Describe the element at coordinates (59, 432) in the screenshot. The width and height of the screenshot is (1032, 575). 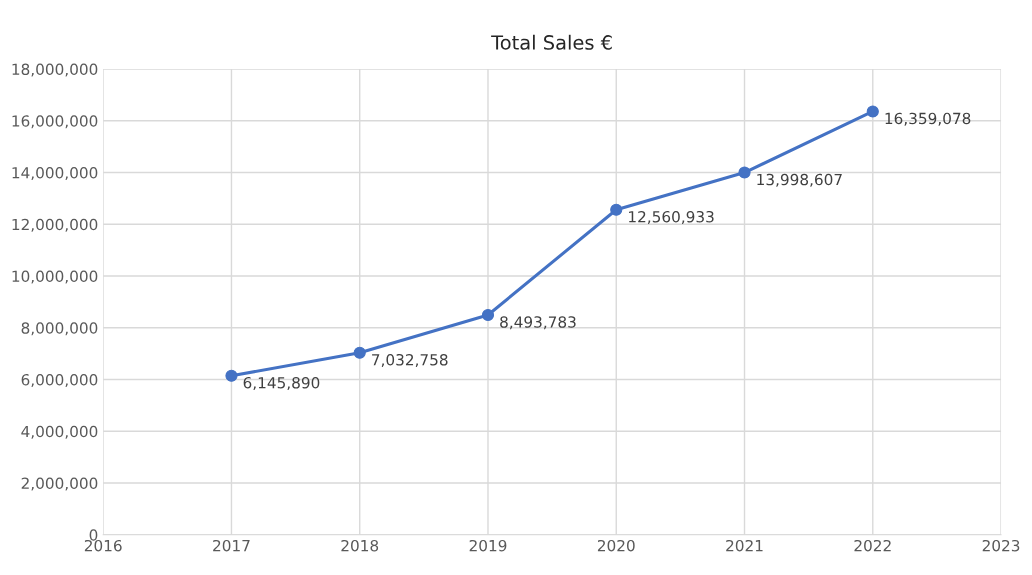
I see `y-tick-label: 4,000,000` at that location.